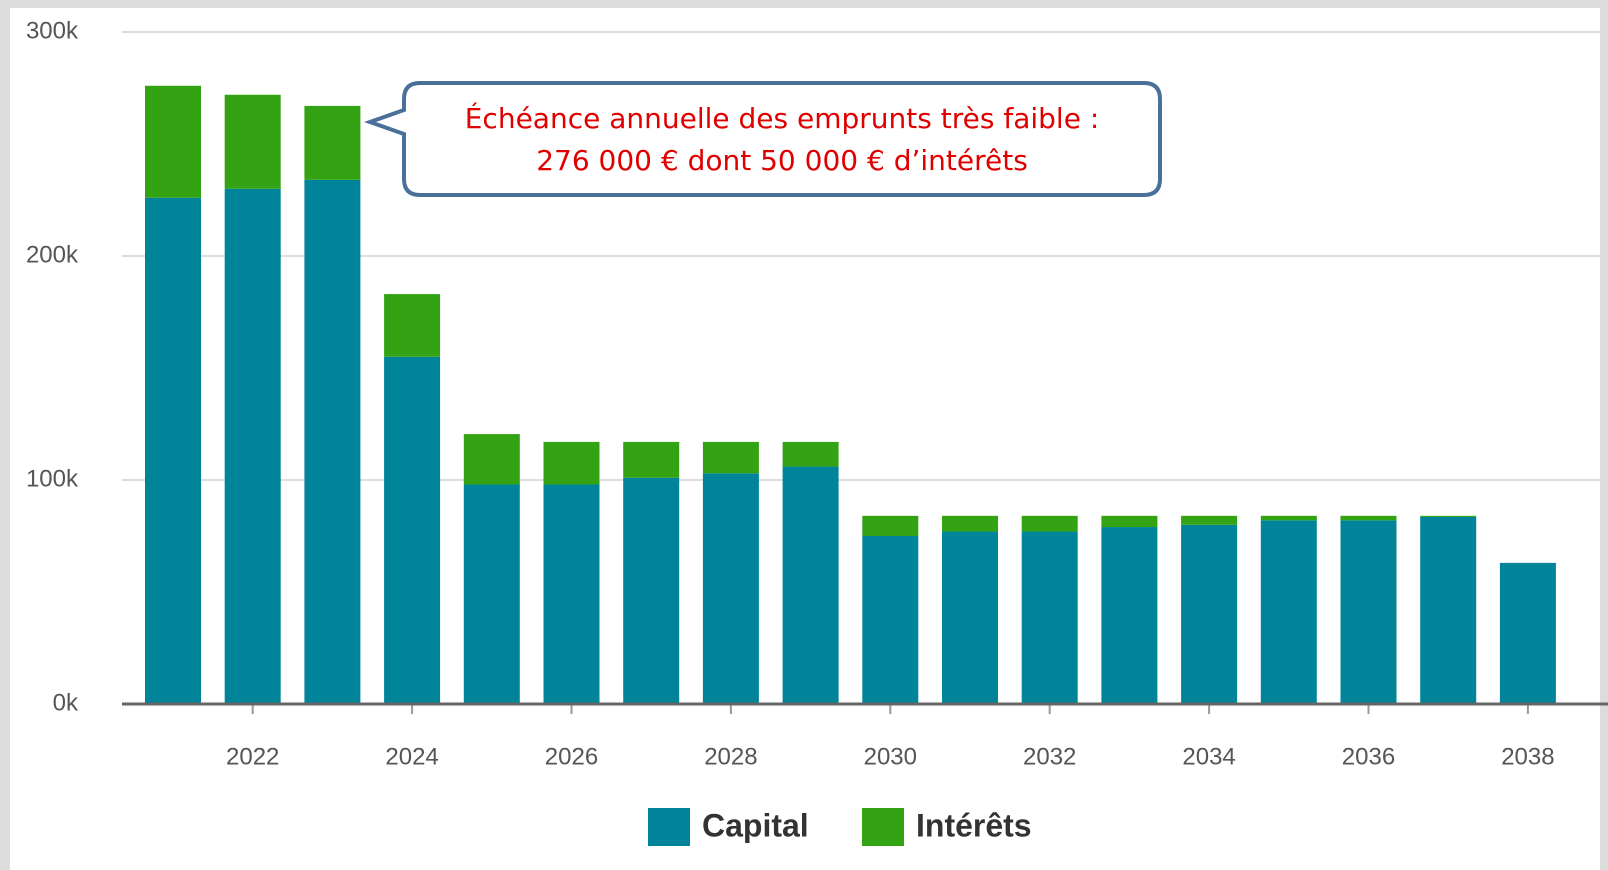 The image size is (1608, 870). What do you see at coordinates (1208, 756) in the screenshot?
I see `x-tick-label: 2034` at bounding box center [1208, 756].